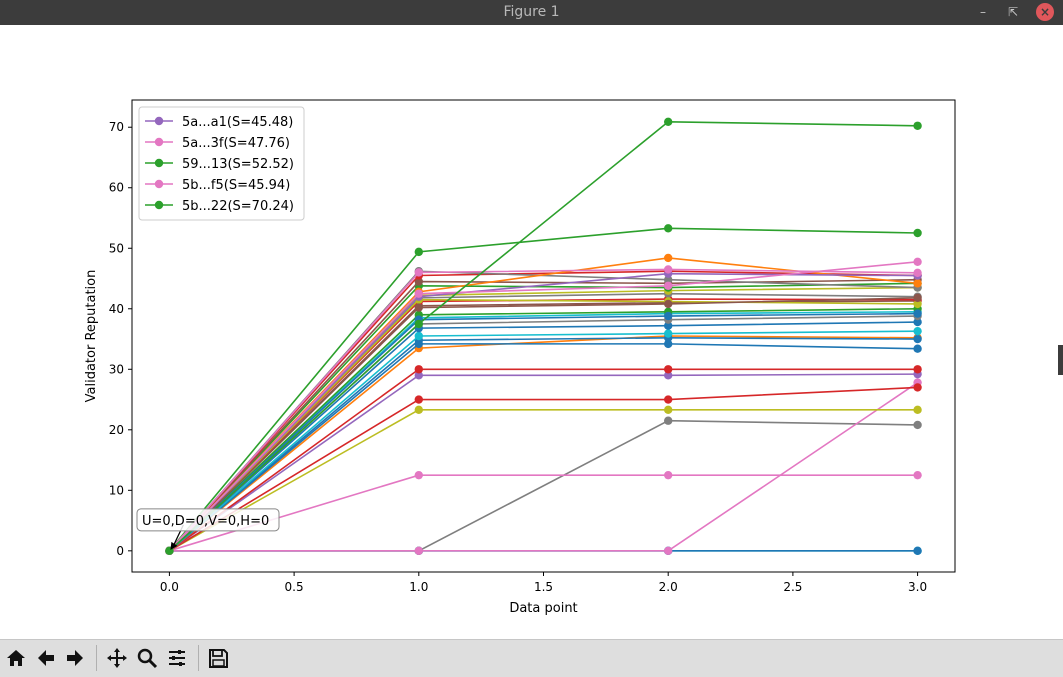 Image resolution: width=1063 pixels, height=677 pixels. Describe the element at coordinates (236, 185) in the screenshot. I see `legend-label: 5b...f5(S=45.94)` at that location.